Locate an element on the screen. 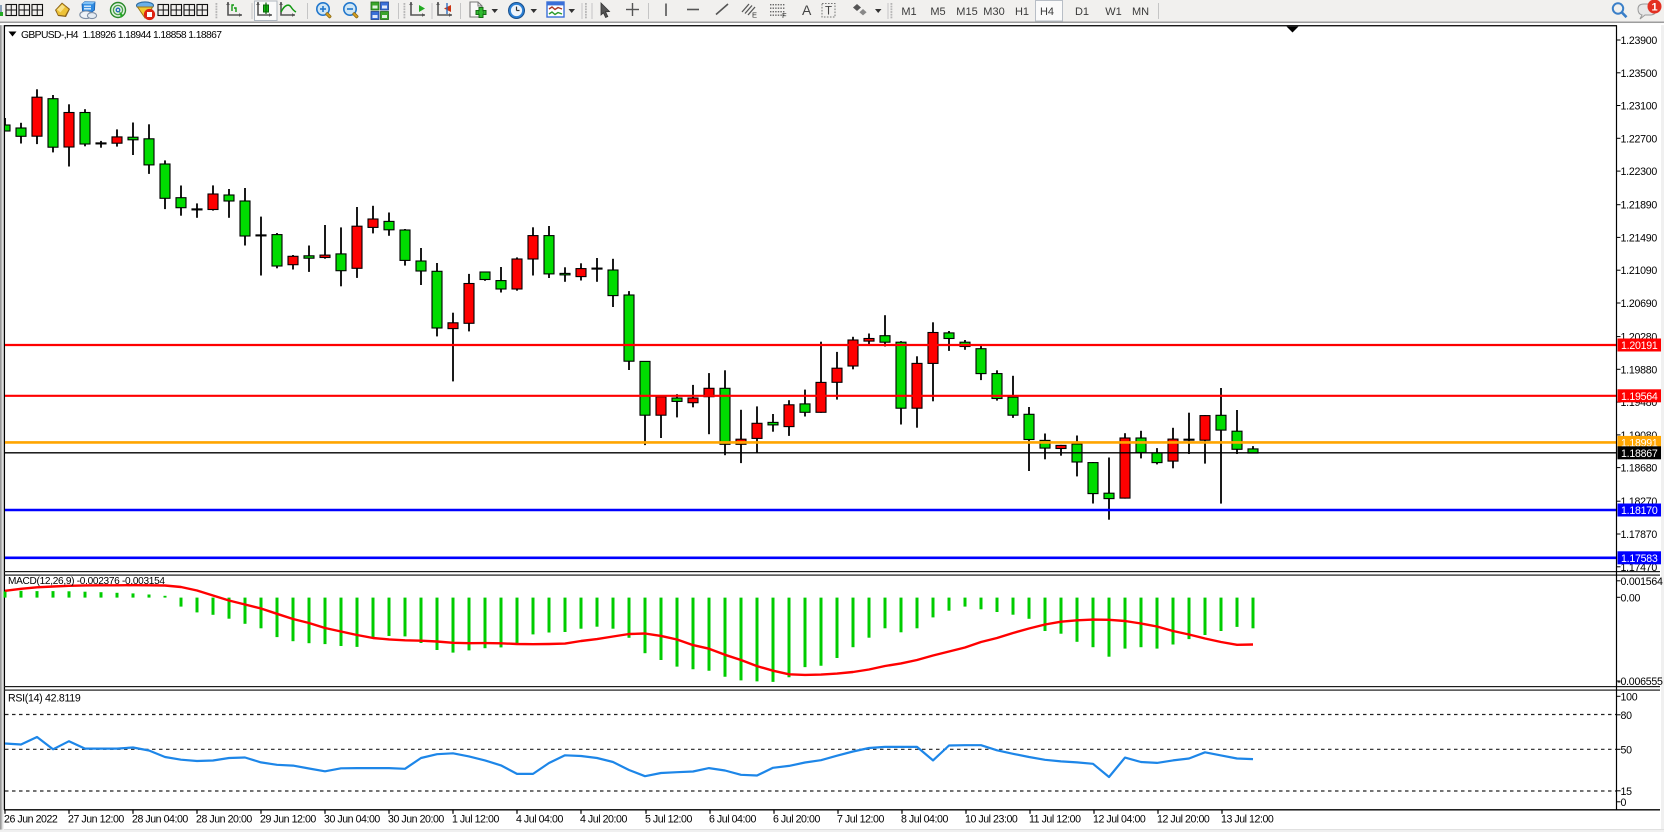 The width and height of the screenshot is (1664, 832). svg-text: 29 Jun 12:00 is located at coordinates (288, 819).